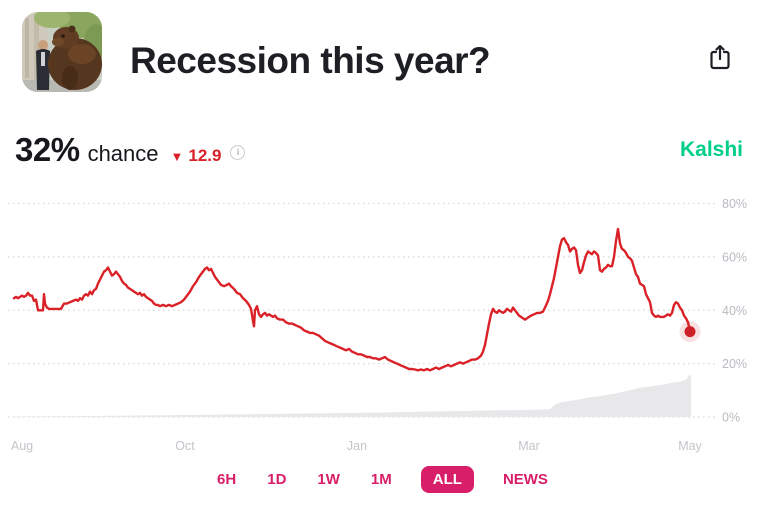 This screenshot has height=509, width=765. Describe the element at coordinates (357, 446) in the screenshot. I see `x-axis-label: Jan` at that location.